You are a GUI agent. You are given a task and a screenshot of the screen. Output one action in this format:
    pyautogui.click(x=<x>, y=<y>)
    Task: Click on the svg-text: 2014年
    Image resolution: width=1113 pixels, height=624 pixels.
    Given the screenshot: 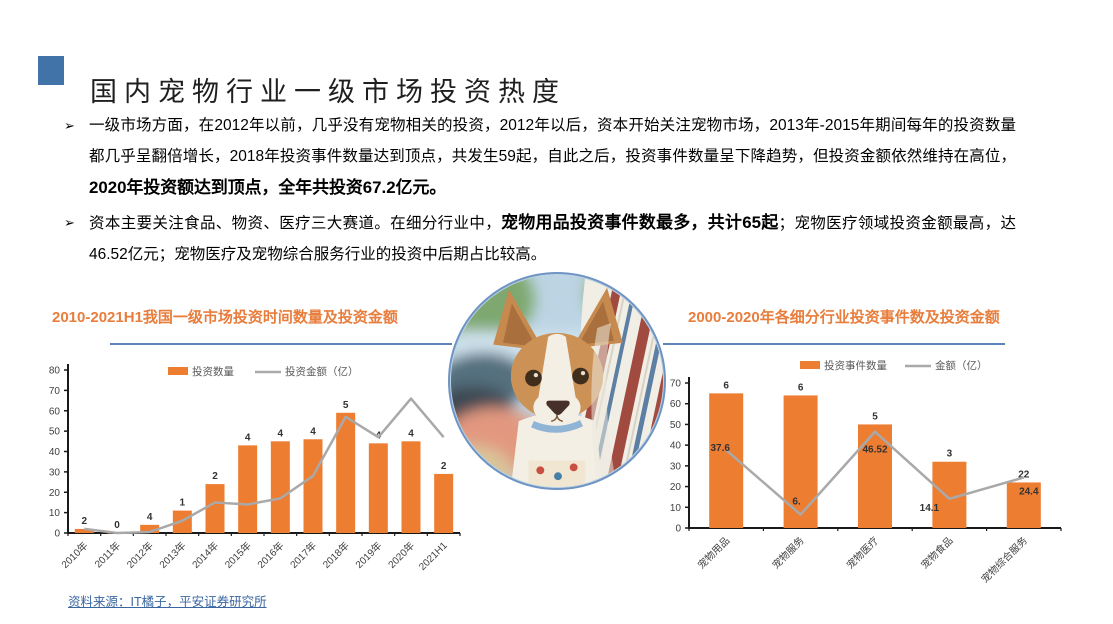 What is the action you would take?
    pyautogui.click(x=205, y=555)
    